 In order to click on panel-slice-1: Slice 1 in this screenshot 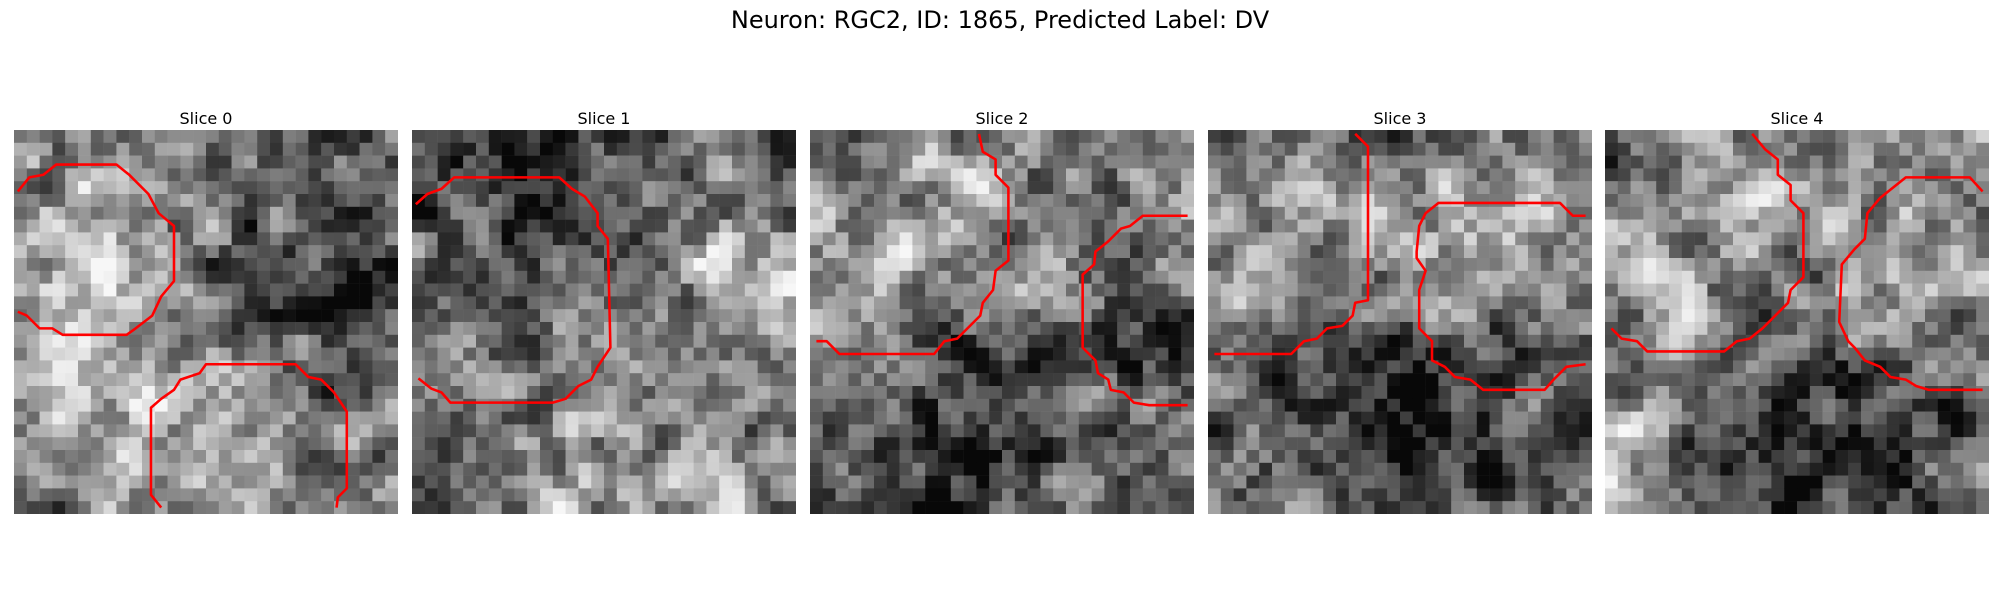, I will do `click(604, 311)`.